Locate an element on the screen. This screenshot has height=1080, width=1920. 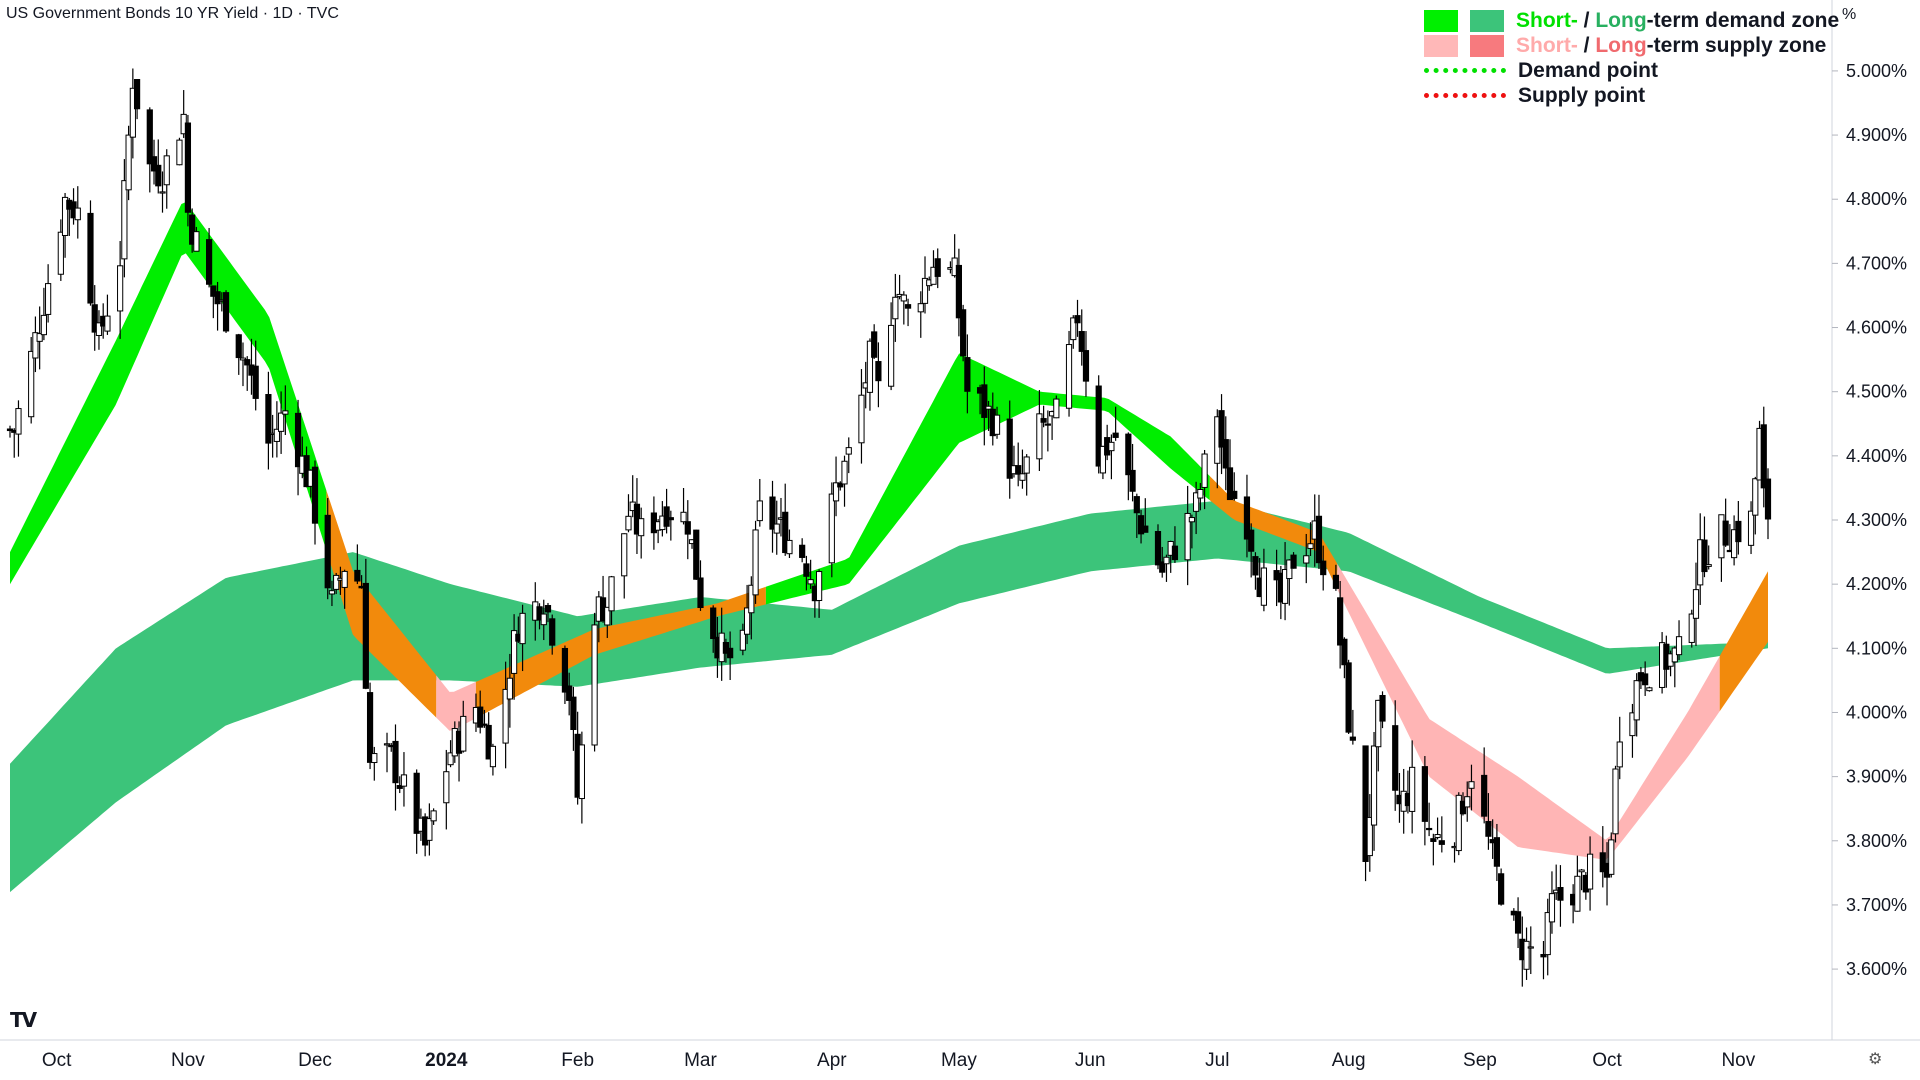
tradingview-logo-icon: TV is located at coordinates (23, 1020).